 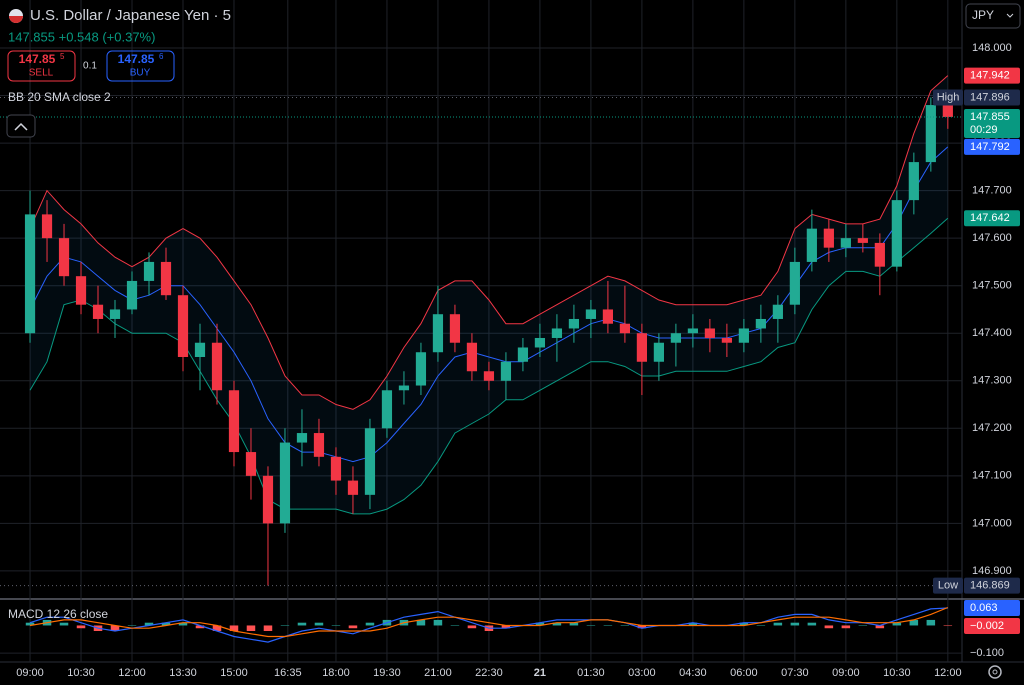 What do you see at coordinates (990, 117) in the screenshot?
I see `price-tag-label: 147.855` at bounding box center [990, 117].